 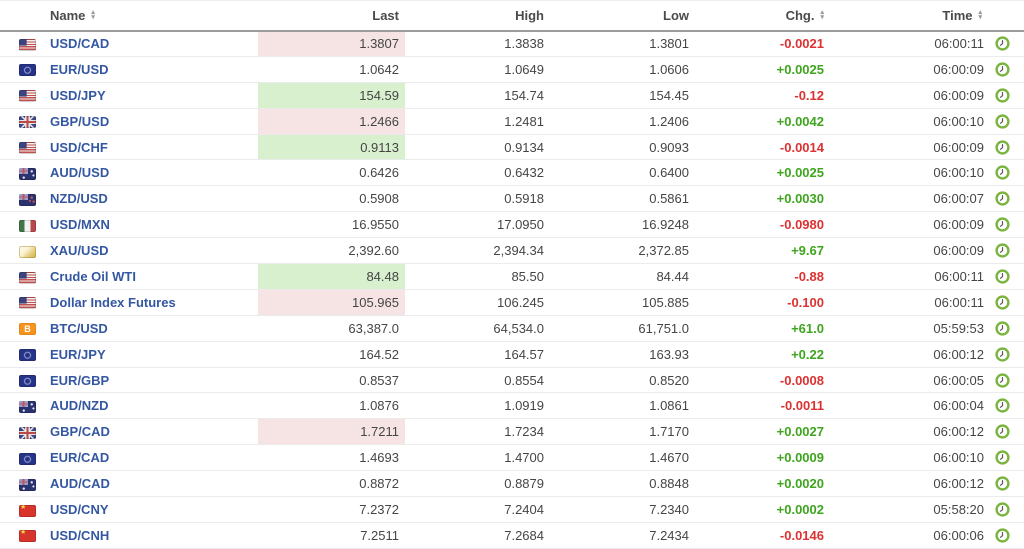 What do you see at coordinates (909, 484) in the screenshot?
I see `time-cell: 06:00:12` at bounding box center [909, 484].